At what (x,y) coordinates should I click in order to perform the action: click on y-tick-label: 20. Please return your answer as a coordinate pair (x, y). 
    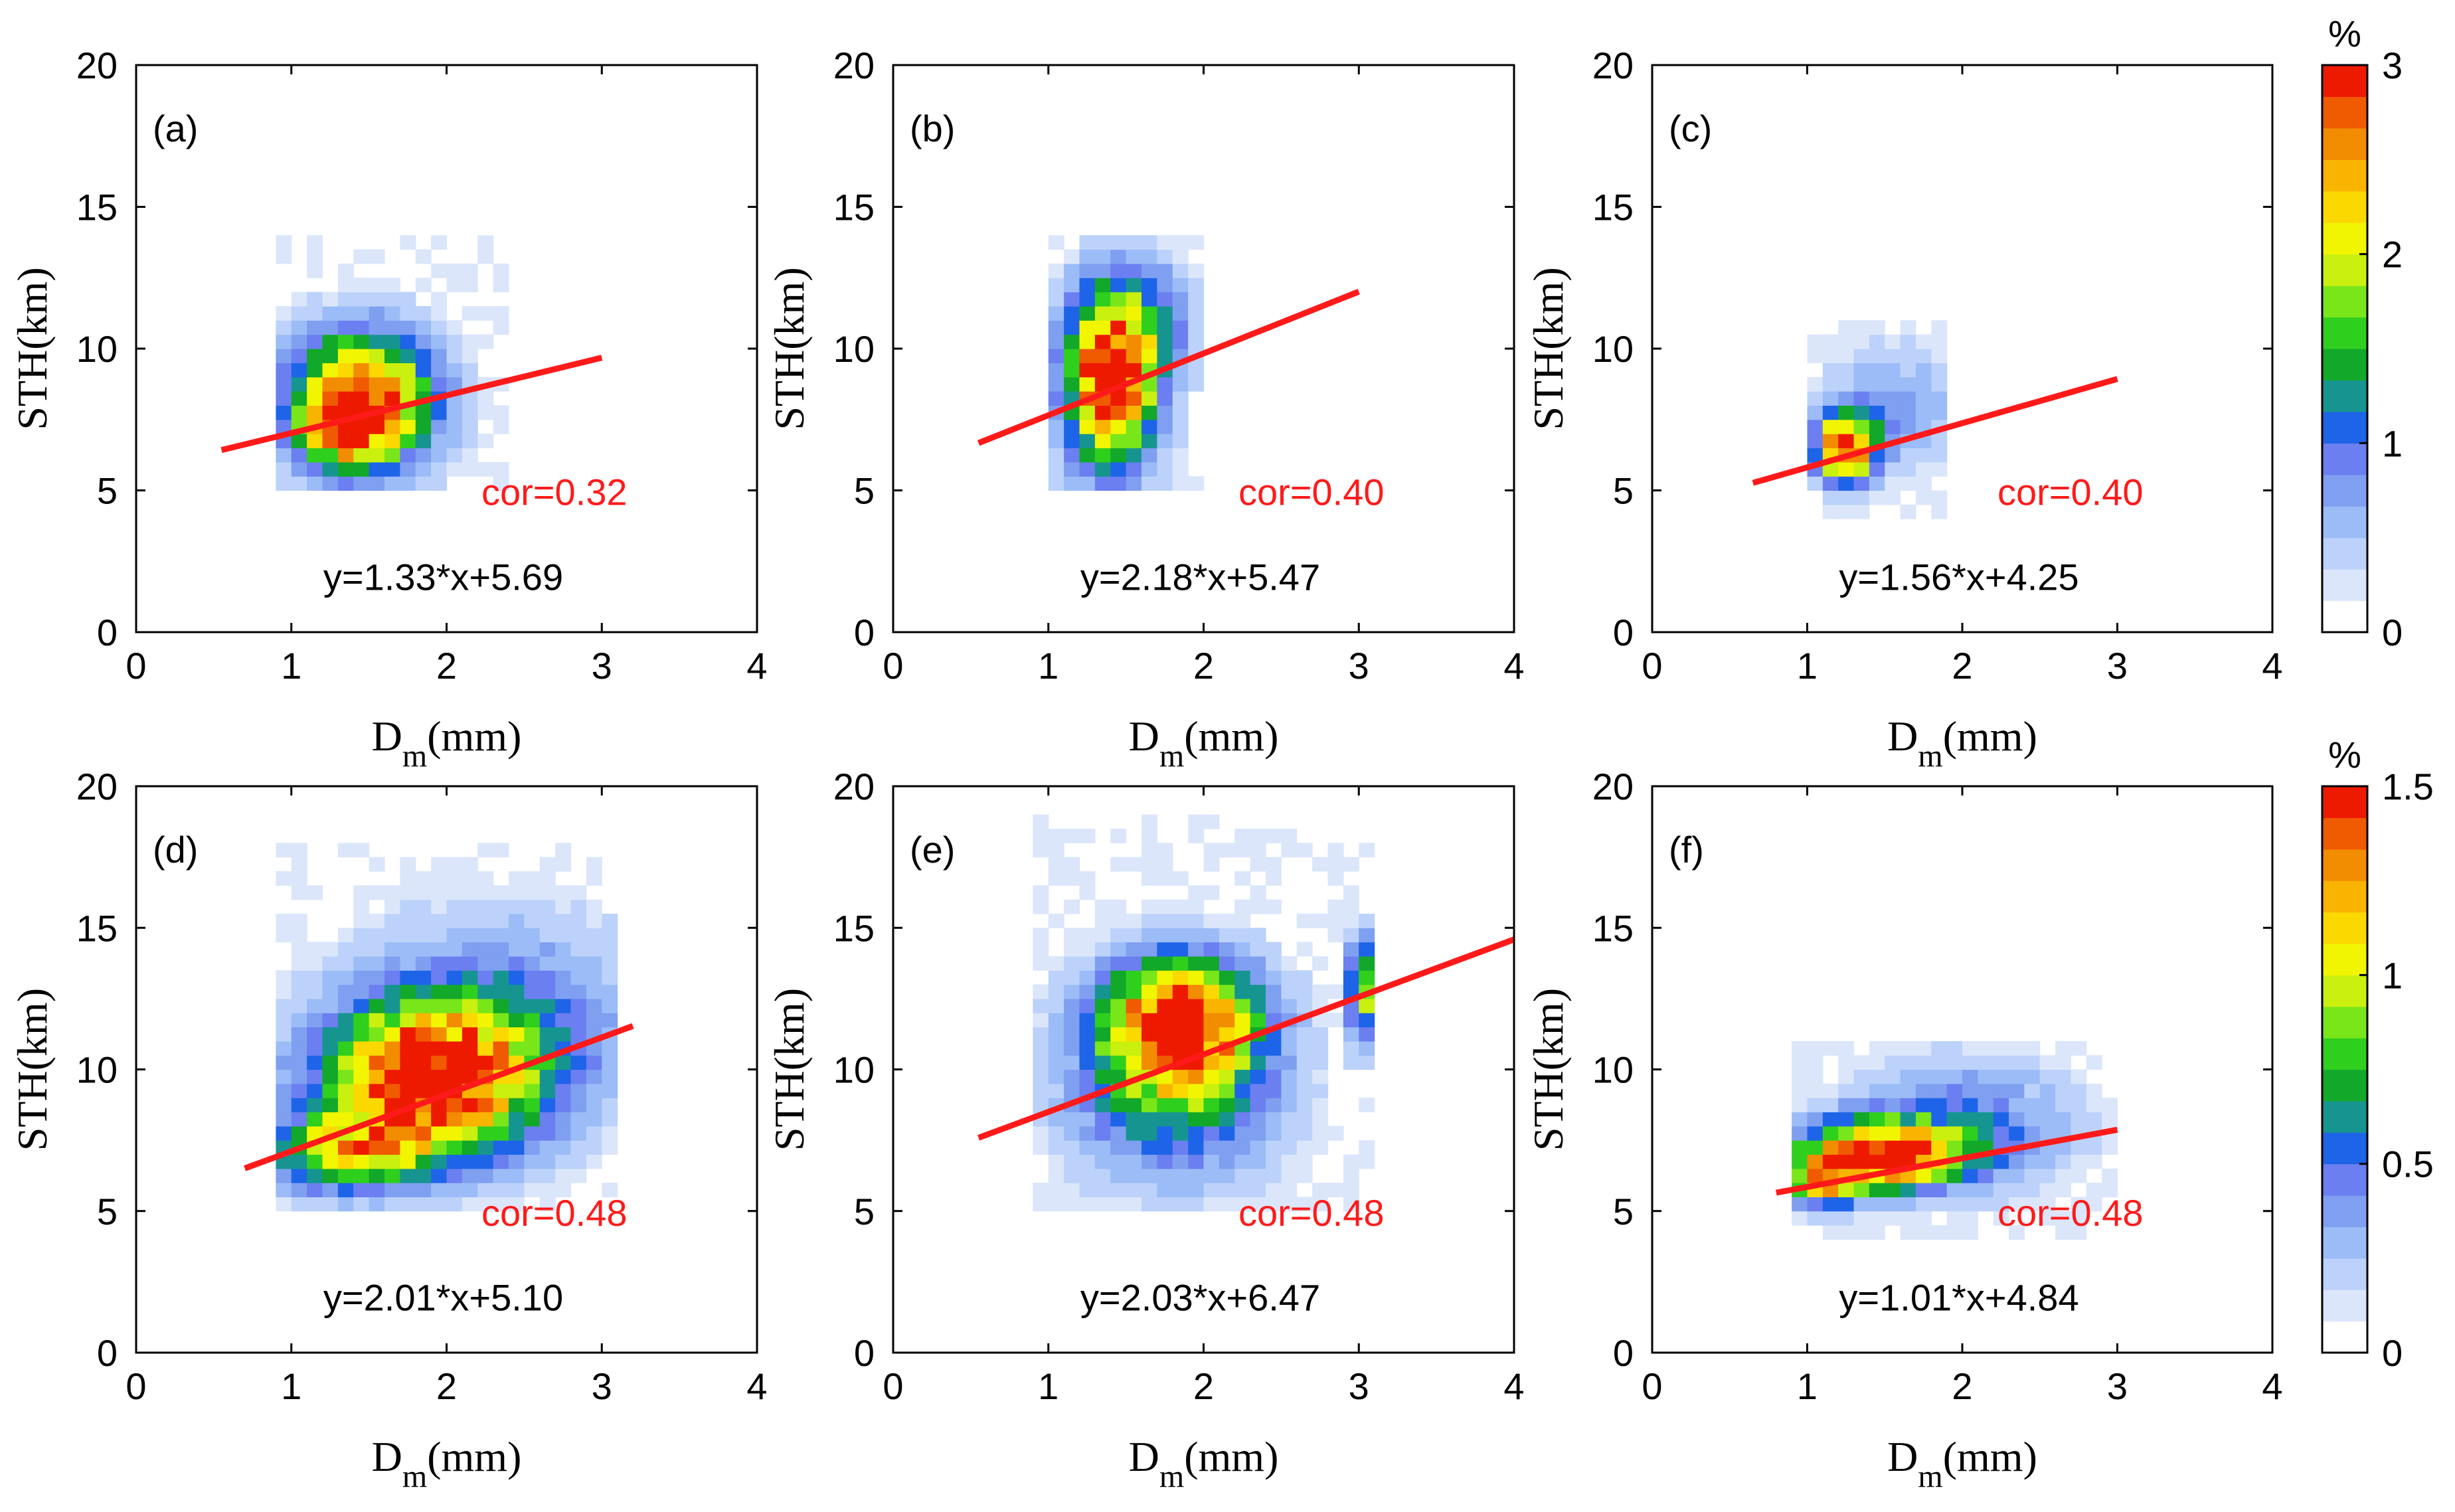
    Looking at the image, I should click on (854, 65).